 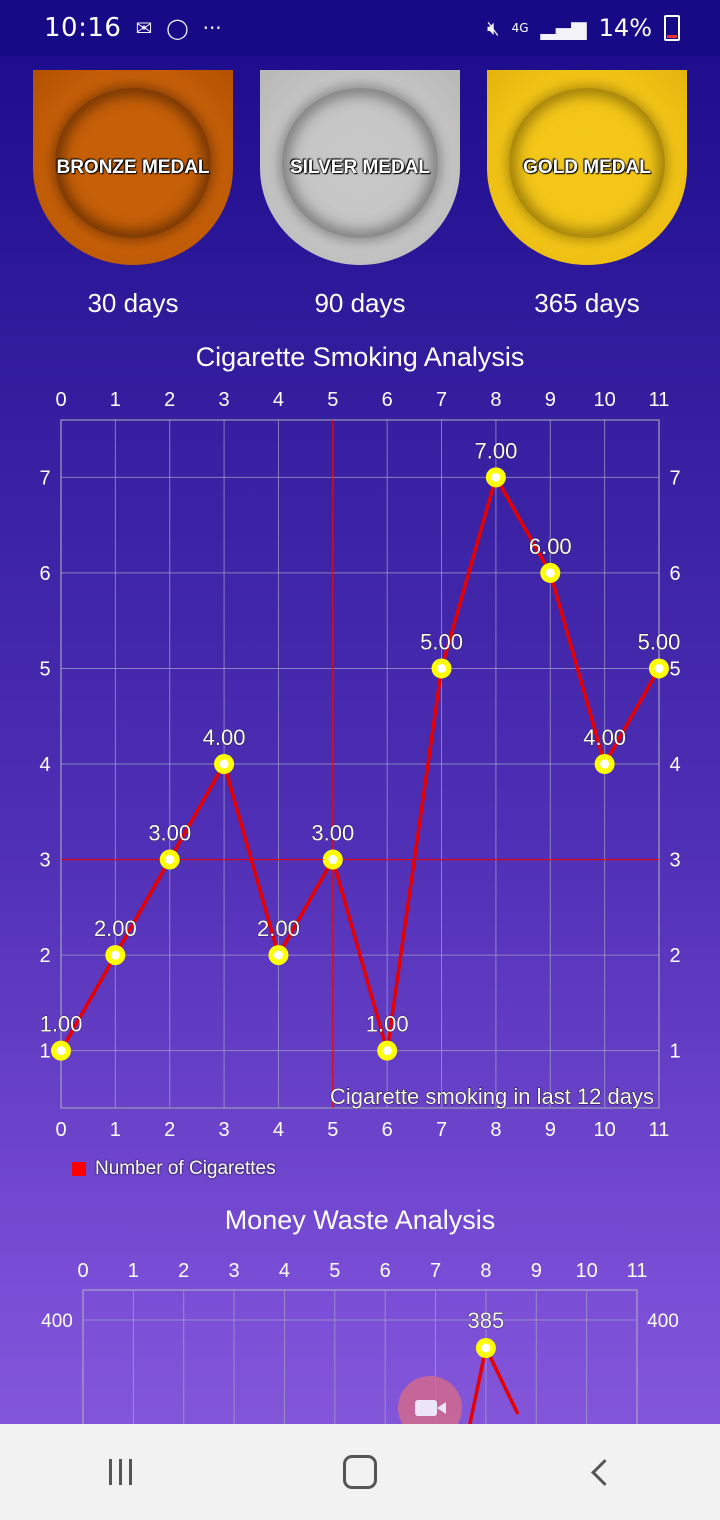 I want to click on data-label: 7.00, so click(x=495, y=450).